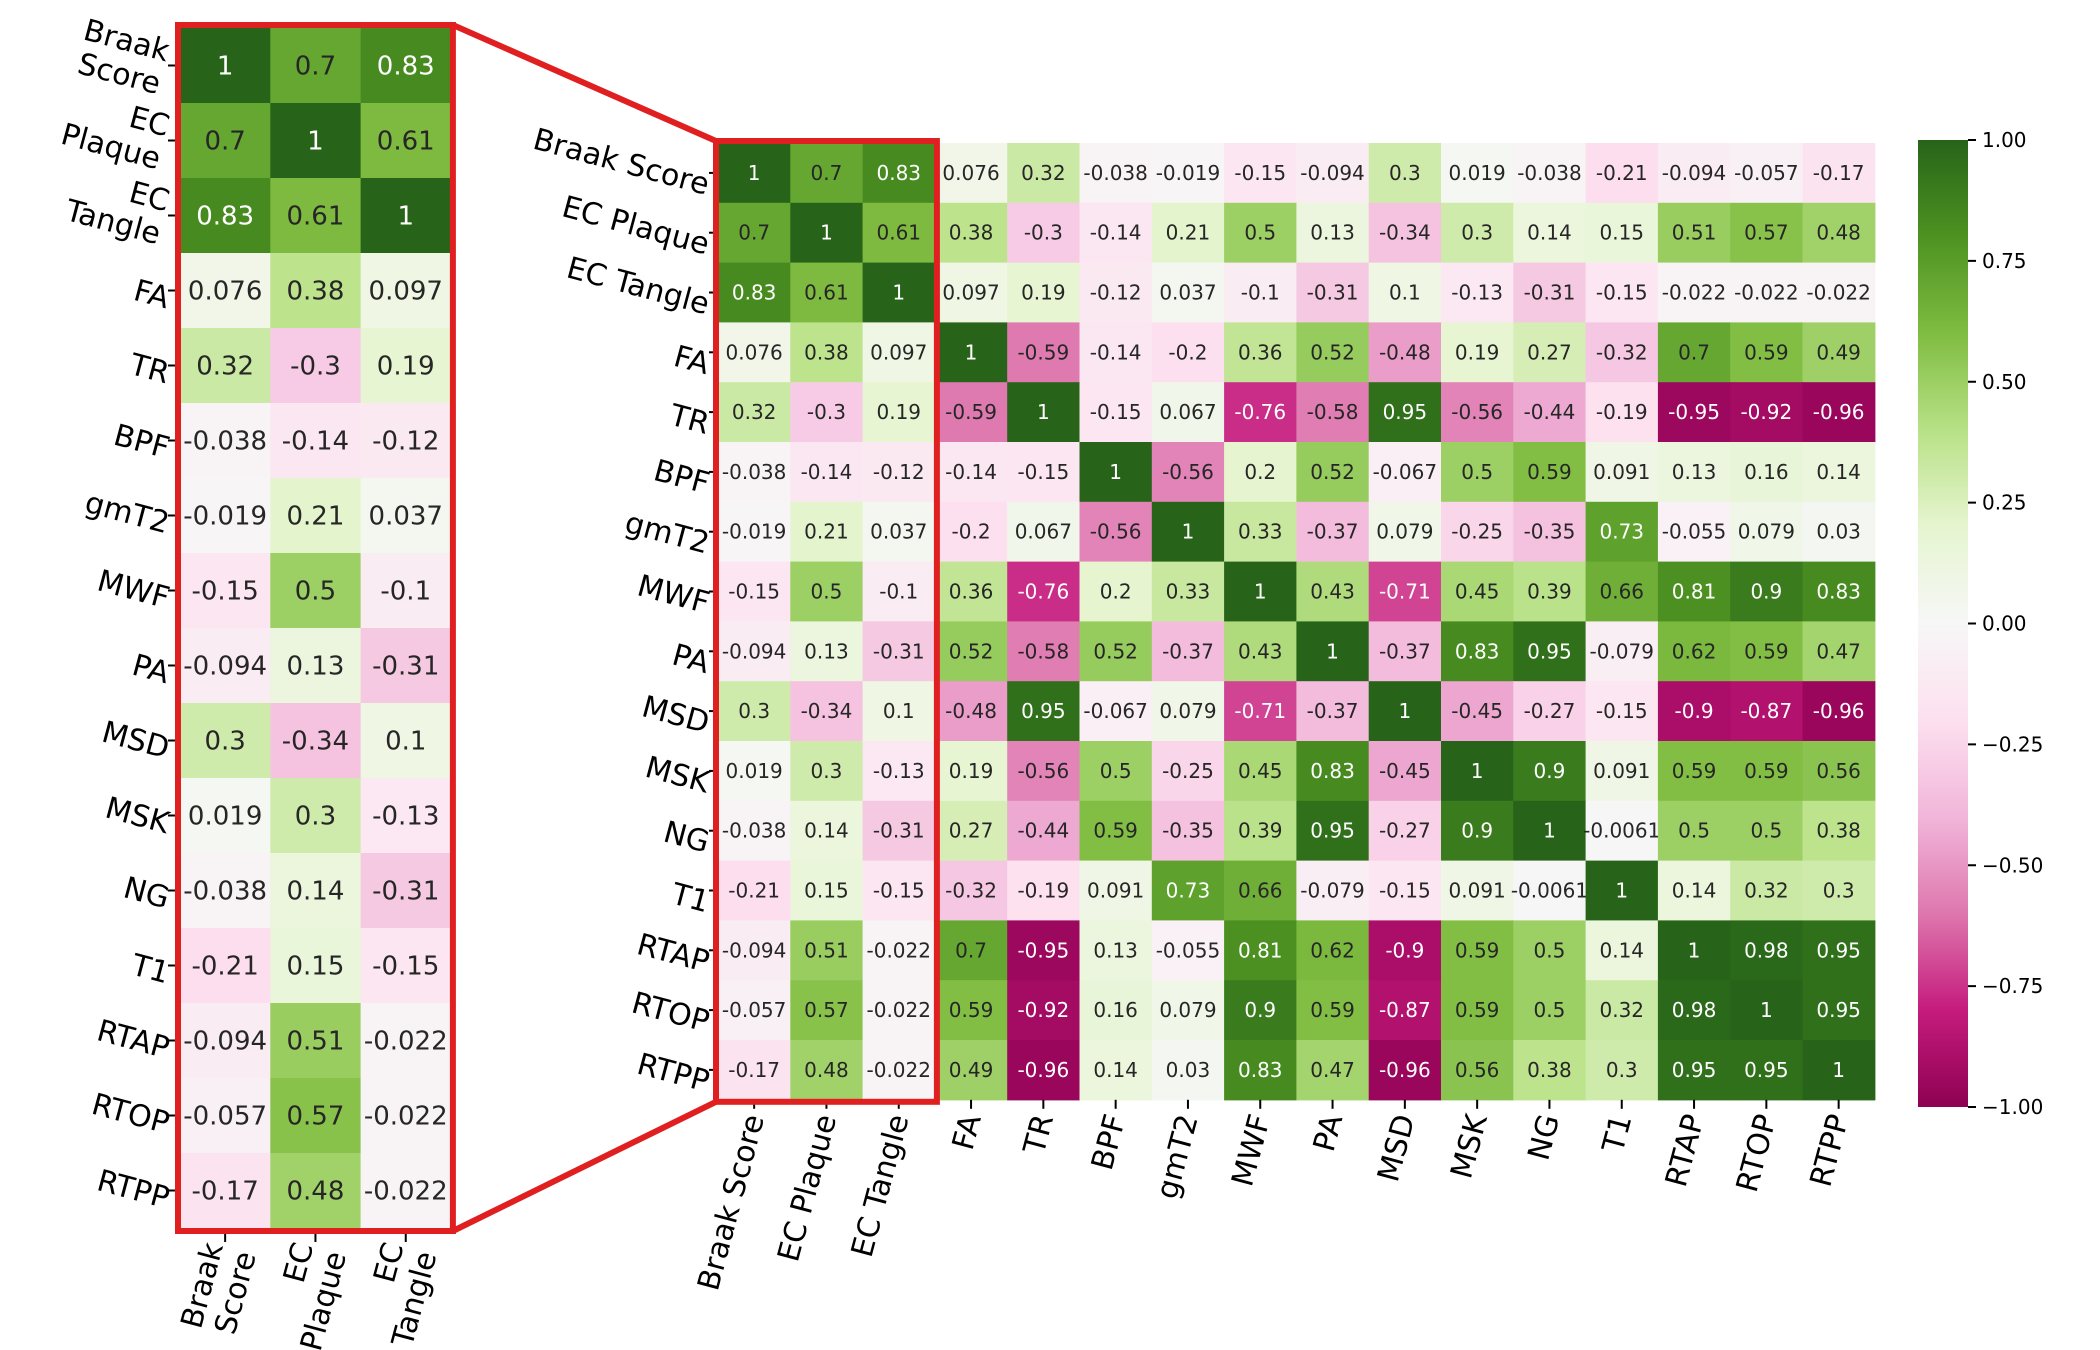 Image resolution: width=2100 pixels, height=1350 pixels. Describe the element at coordinates (2004, 382) in the screenshot. I see `colorbar-tick-label: 0.50` at that location.